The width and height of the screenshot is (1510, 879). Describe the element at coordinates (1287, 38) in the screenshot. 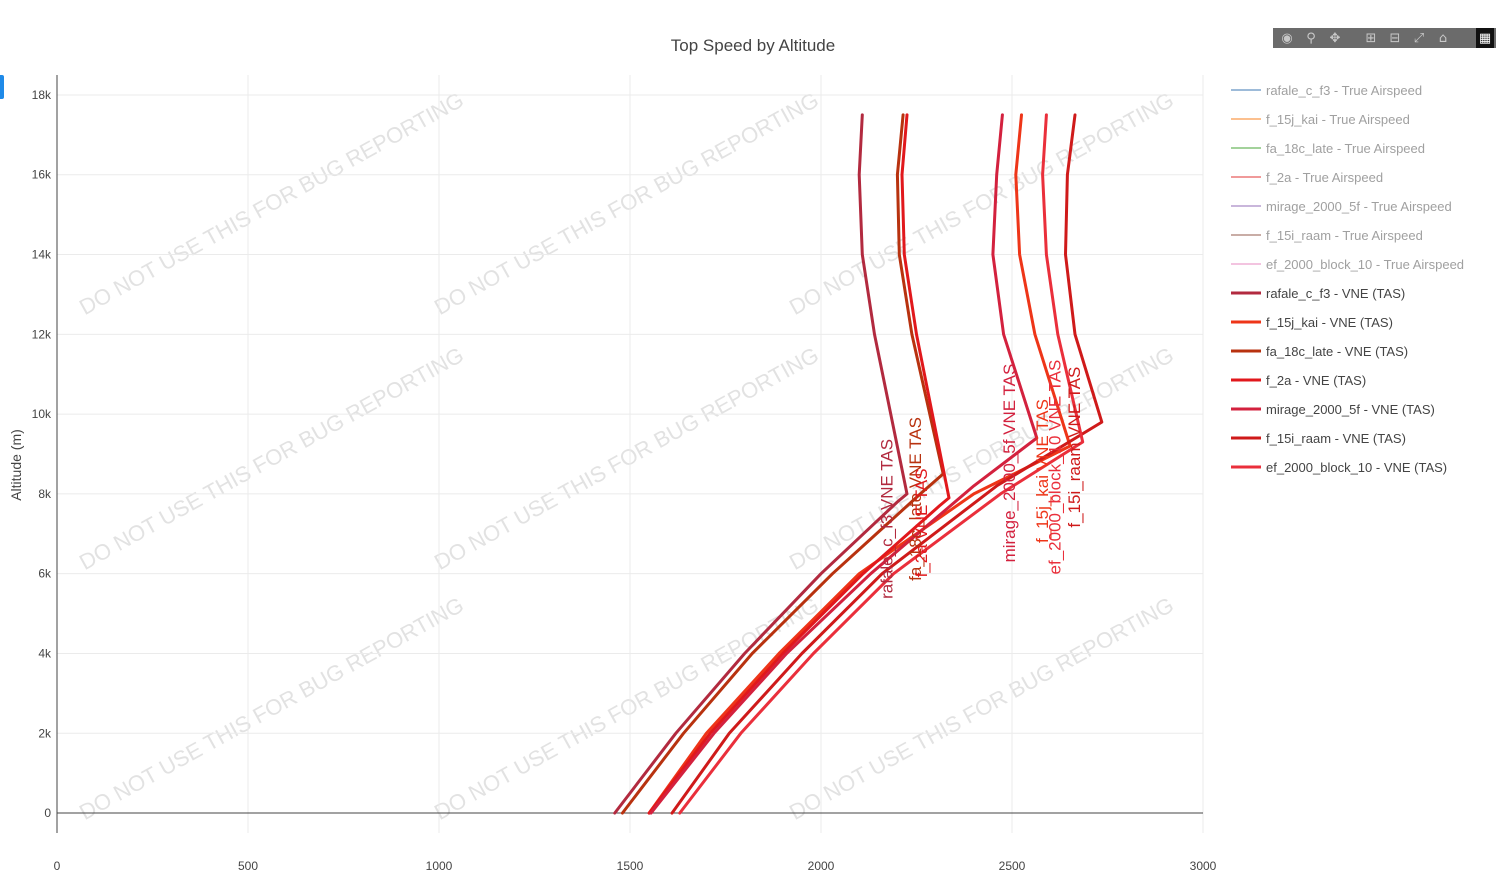

I see `camera-icon: ◉` at that location.